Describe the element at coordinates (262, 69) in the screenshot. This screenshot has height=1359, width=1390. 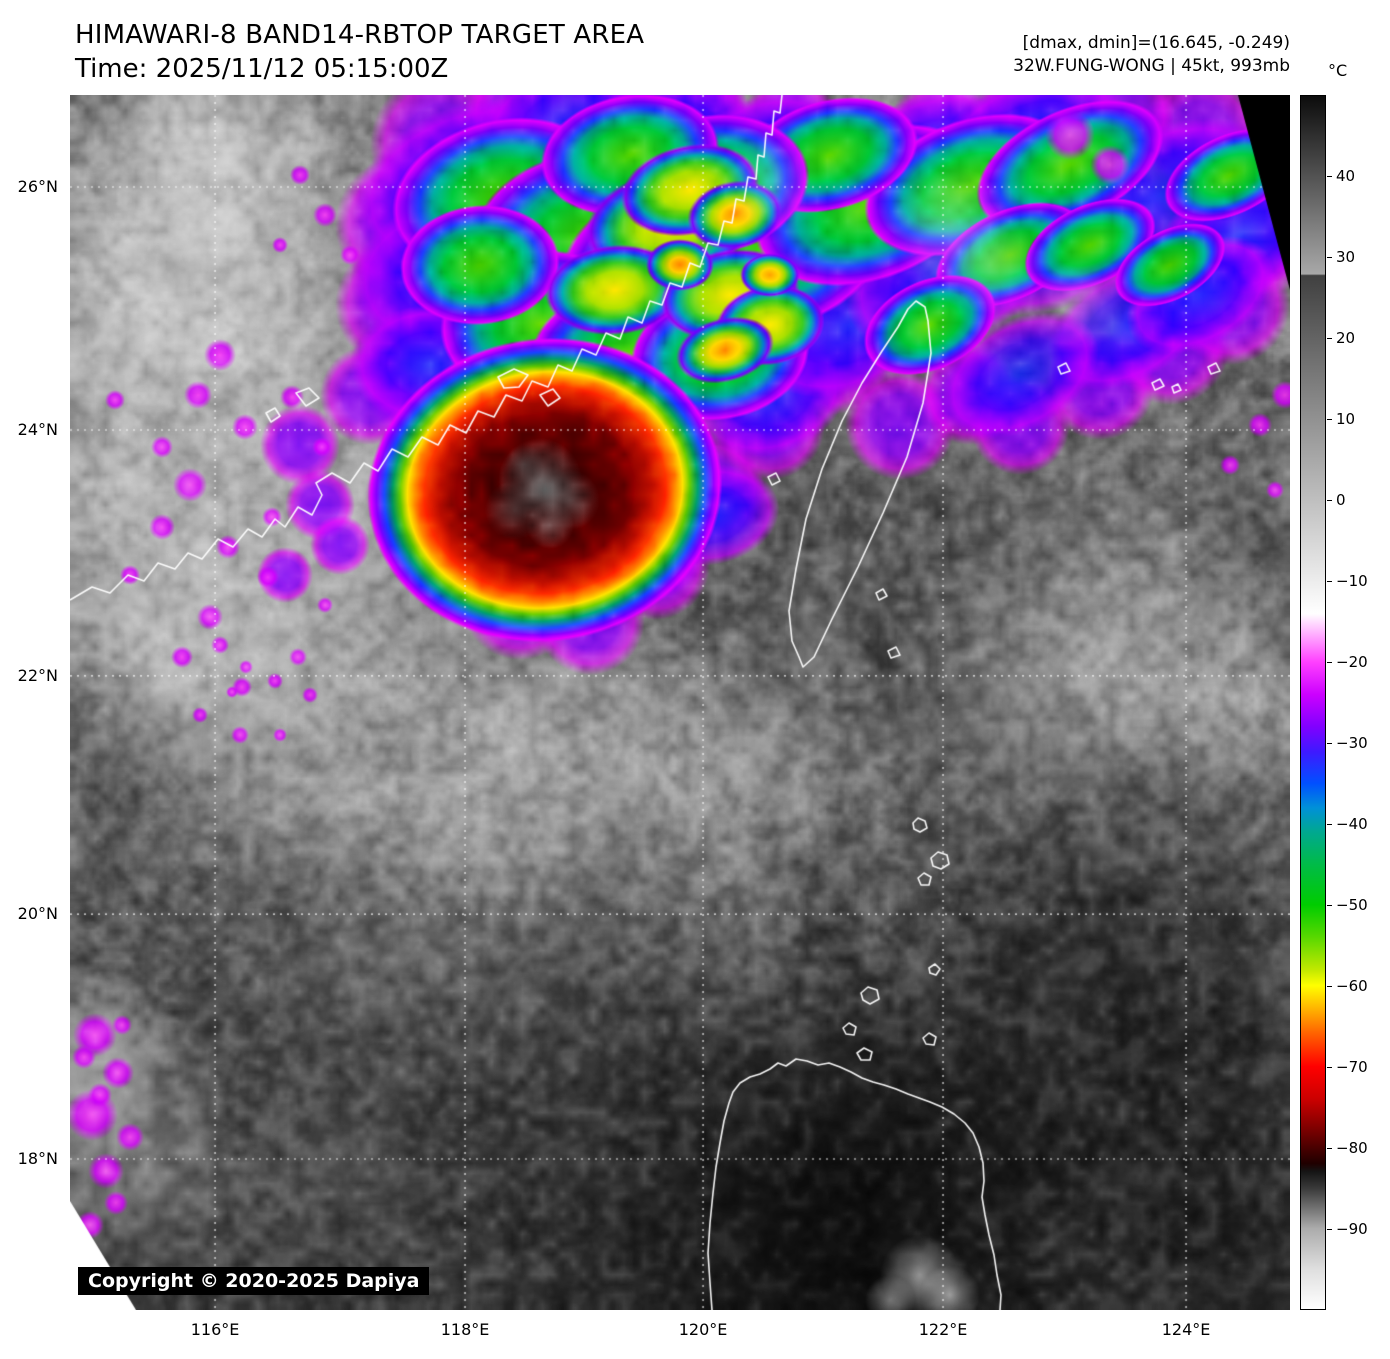
I see `timestamp: Time: 2025/11/12 05:15:00Z` at that location.